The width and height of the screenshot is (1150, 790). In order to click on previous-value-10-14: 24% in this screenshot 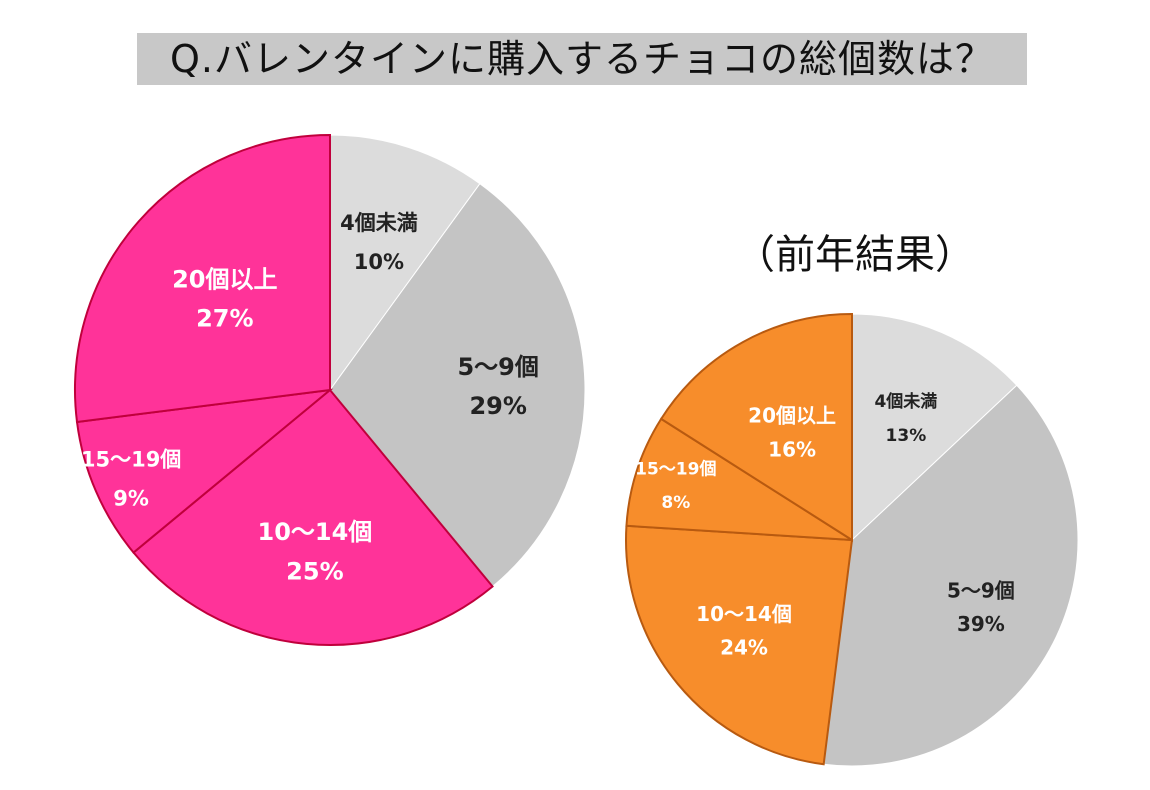, I will do `click(744, 648)`.